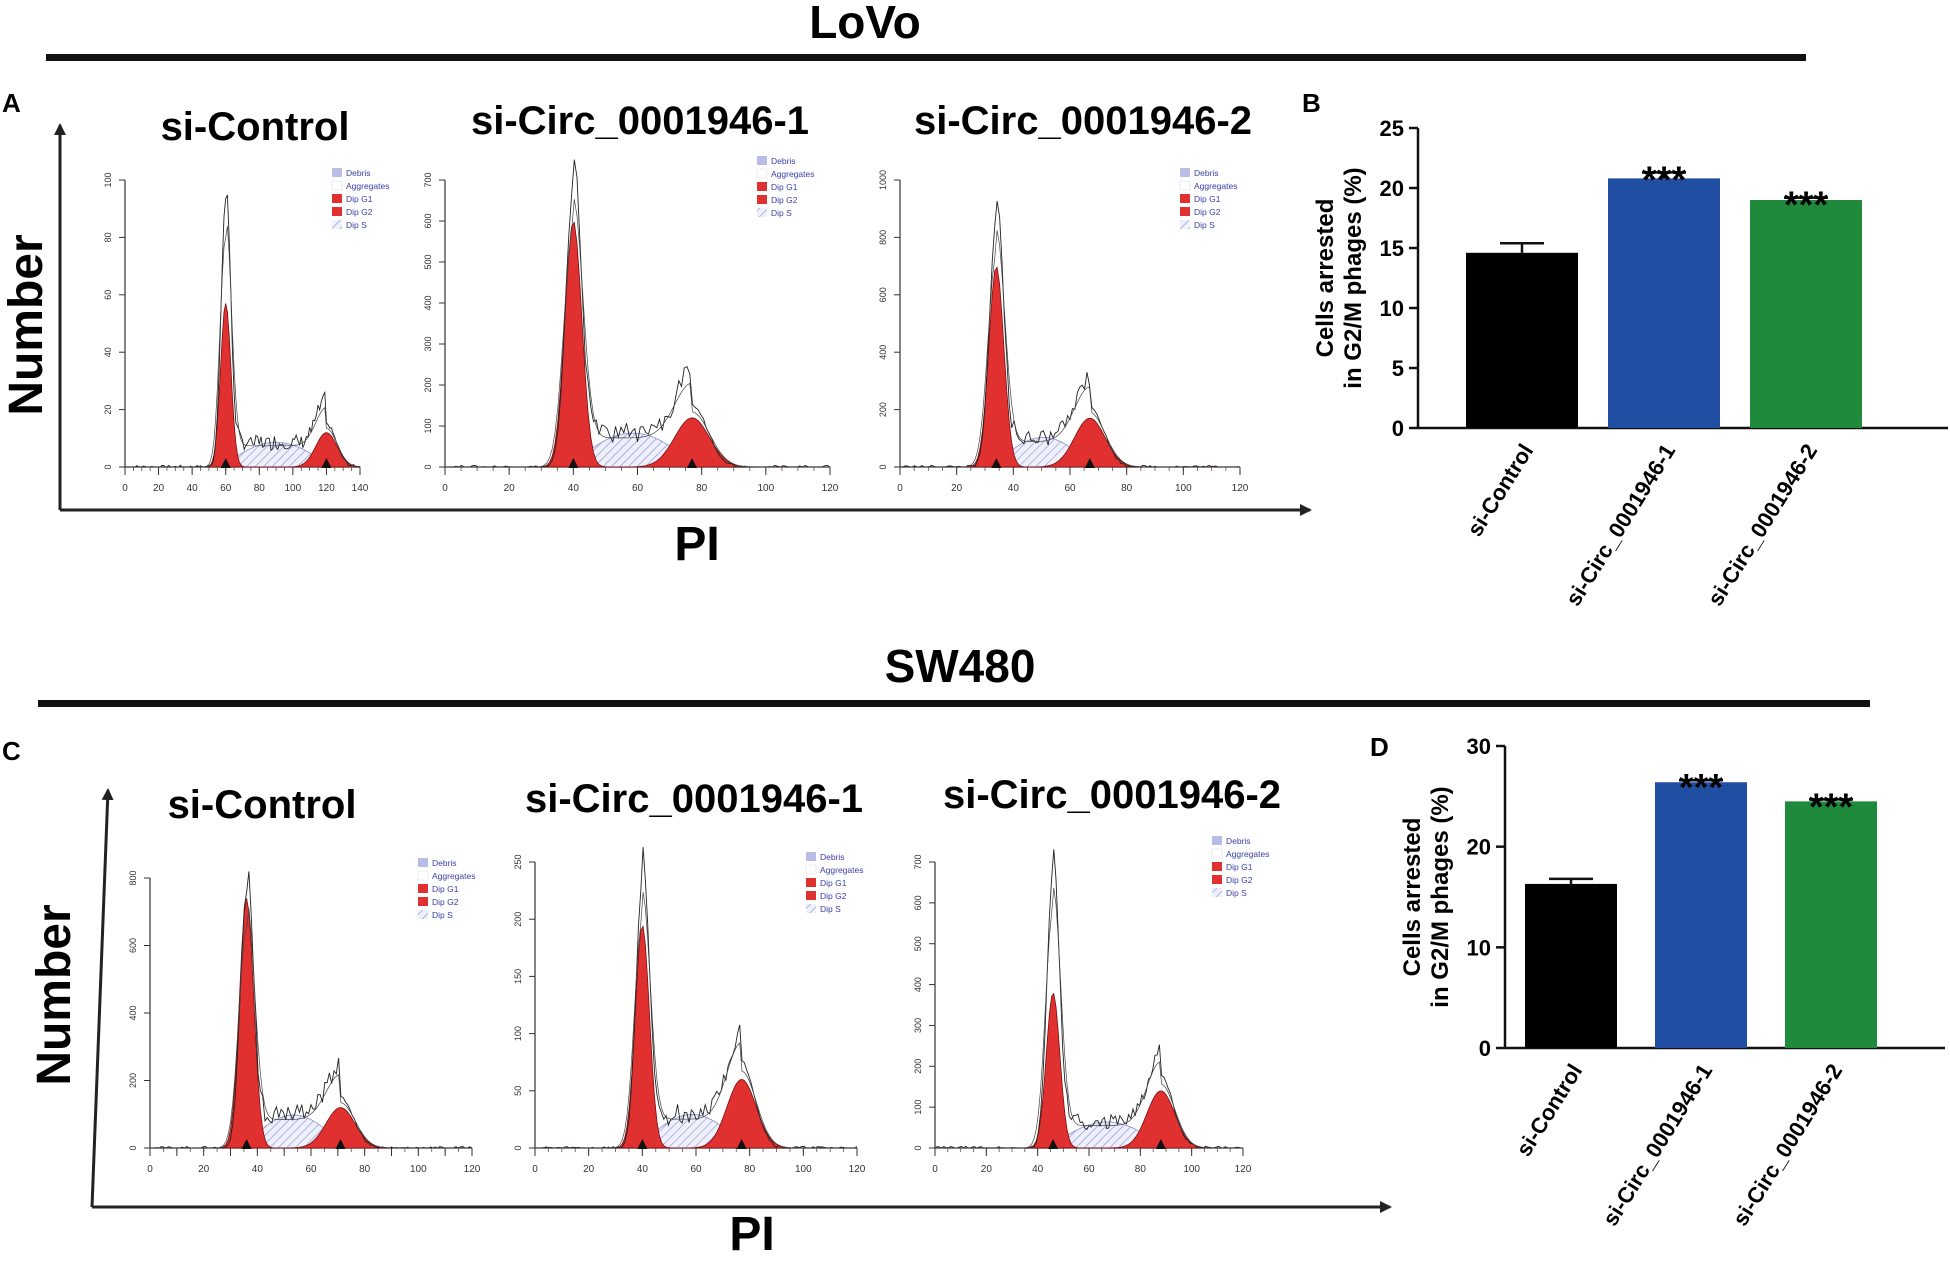 Image resolution: width=1950 pixels, height=1264 pixels. I want to click on bar-category-label: si-Circ_0001946-2, so click(1763, 524).